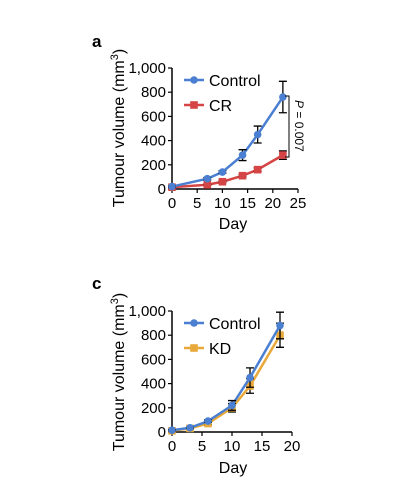  I want to click on p-value-label: P = 0.007, so click(299, 126).